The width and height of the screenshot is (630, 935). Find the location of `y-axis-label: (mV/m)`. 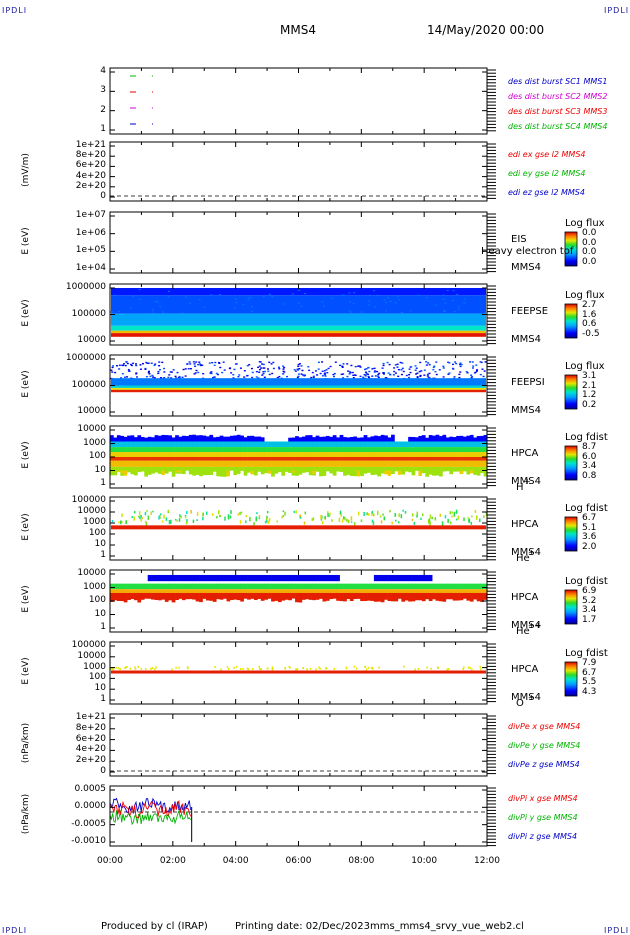

y-axis-label: (mV/m) is located at coordinates (26, 170).